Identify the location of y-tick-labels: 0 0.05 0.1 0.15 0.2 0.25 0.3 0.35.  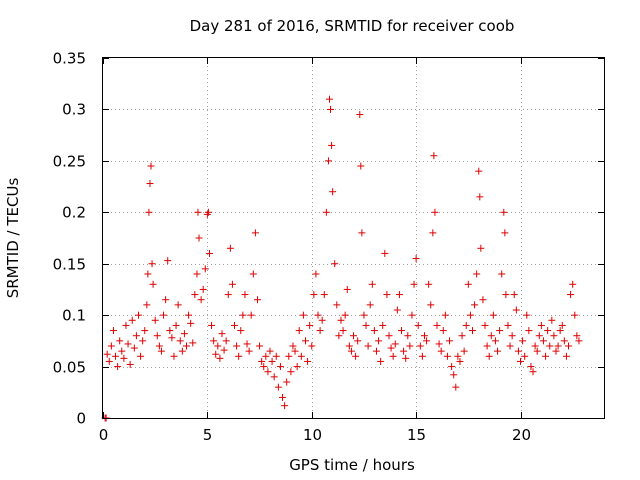
(69, 239).